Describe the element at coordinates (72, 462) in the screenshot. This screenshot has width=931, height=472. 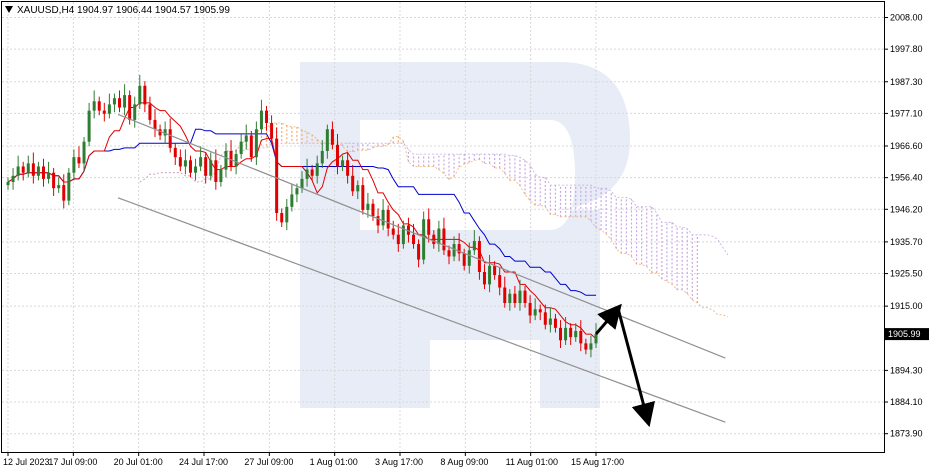
I see `x-tick-label: 17 Jul 09:00` at that location.